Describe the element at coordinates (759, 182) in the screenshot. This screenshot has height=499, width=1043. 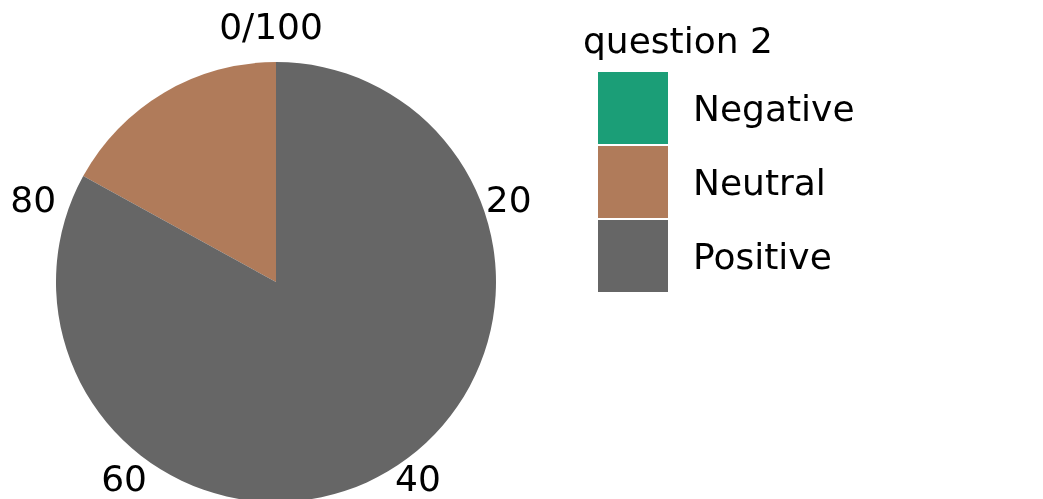
I see `legend-label: Neutral` at that location.